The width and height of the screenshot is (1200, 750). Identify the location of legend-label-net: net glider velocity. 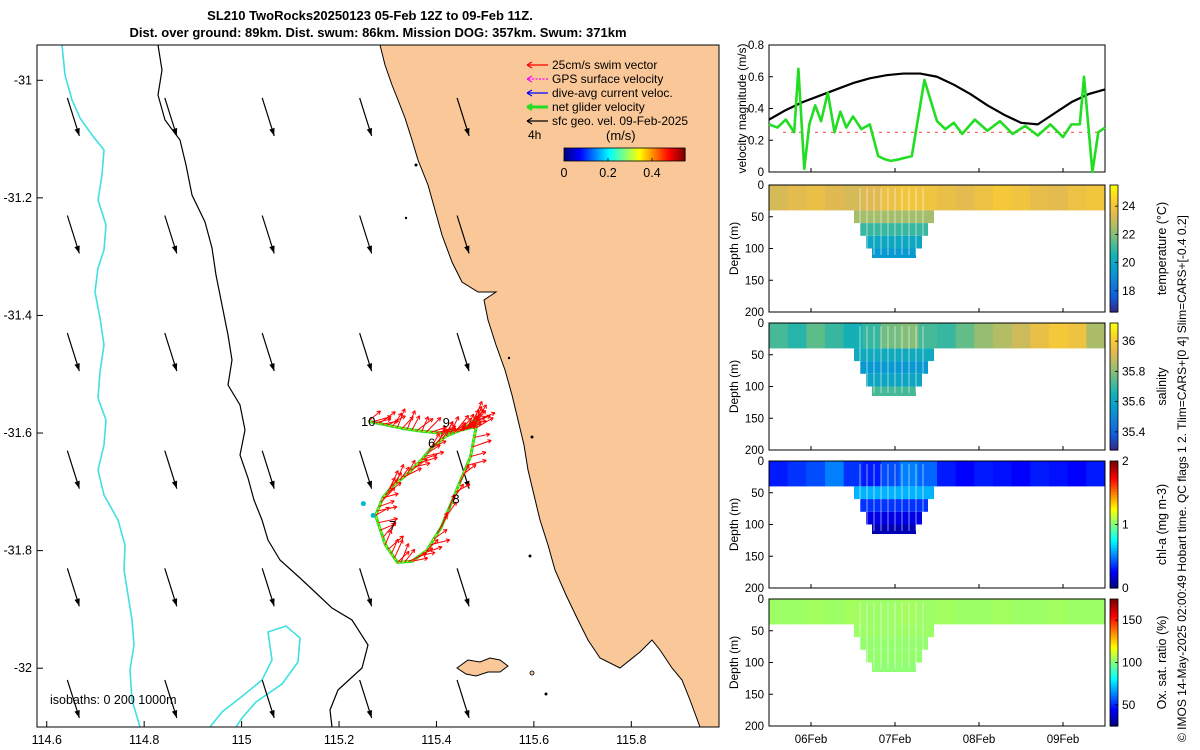
(598, 107).